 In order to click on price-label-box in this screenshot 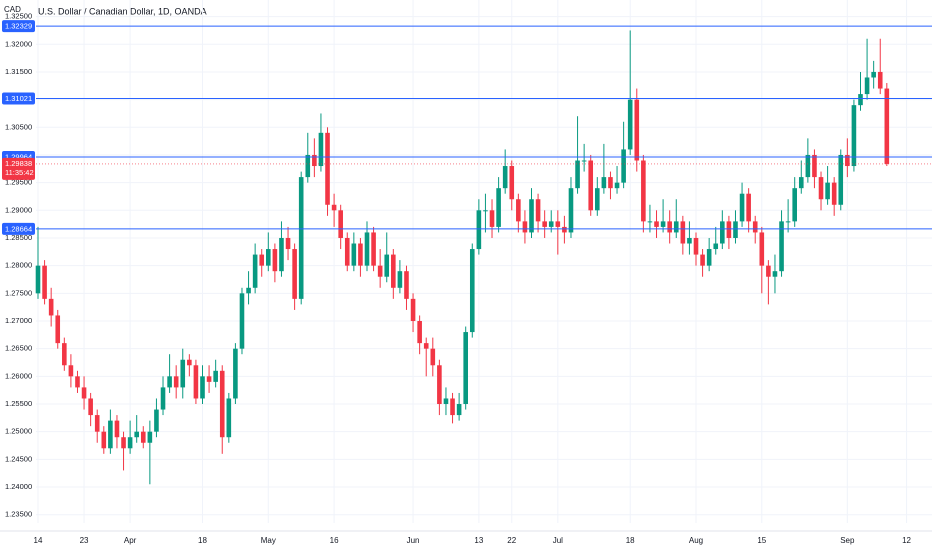, I will do `click(18, 228)`.